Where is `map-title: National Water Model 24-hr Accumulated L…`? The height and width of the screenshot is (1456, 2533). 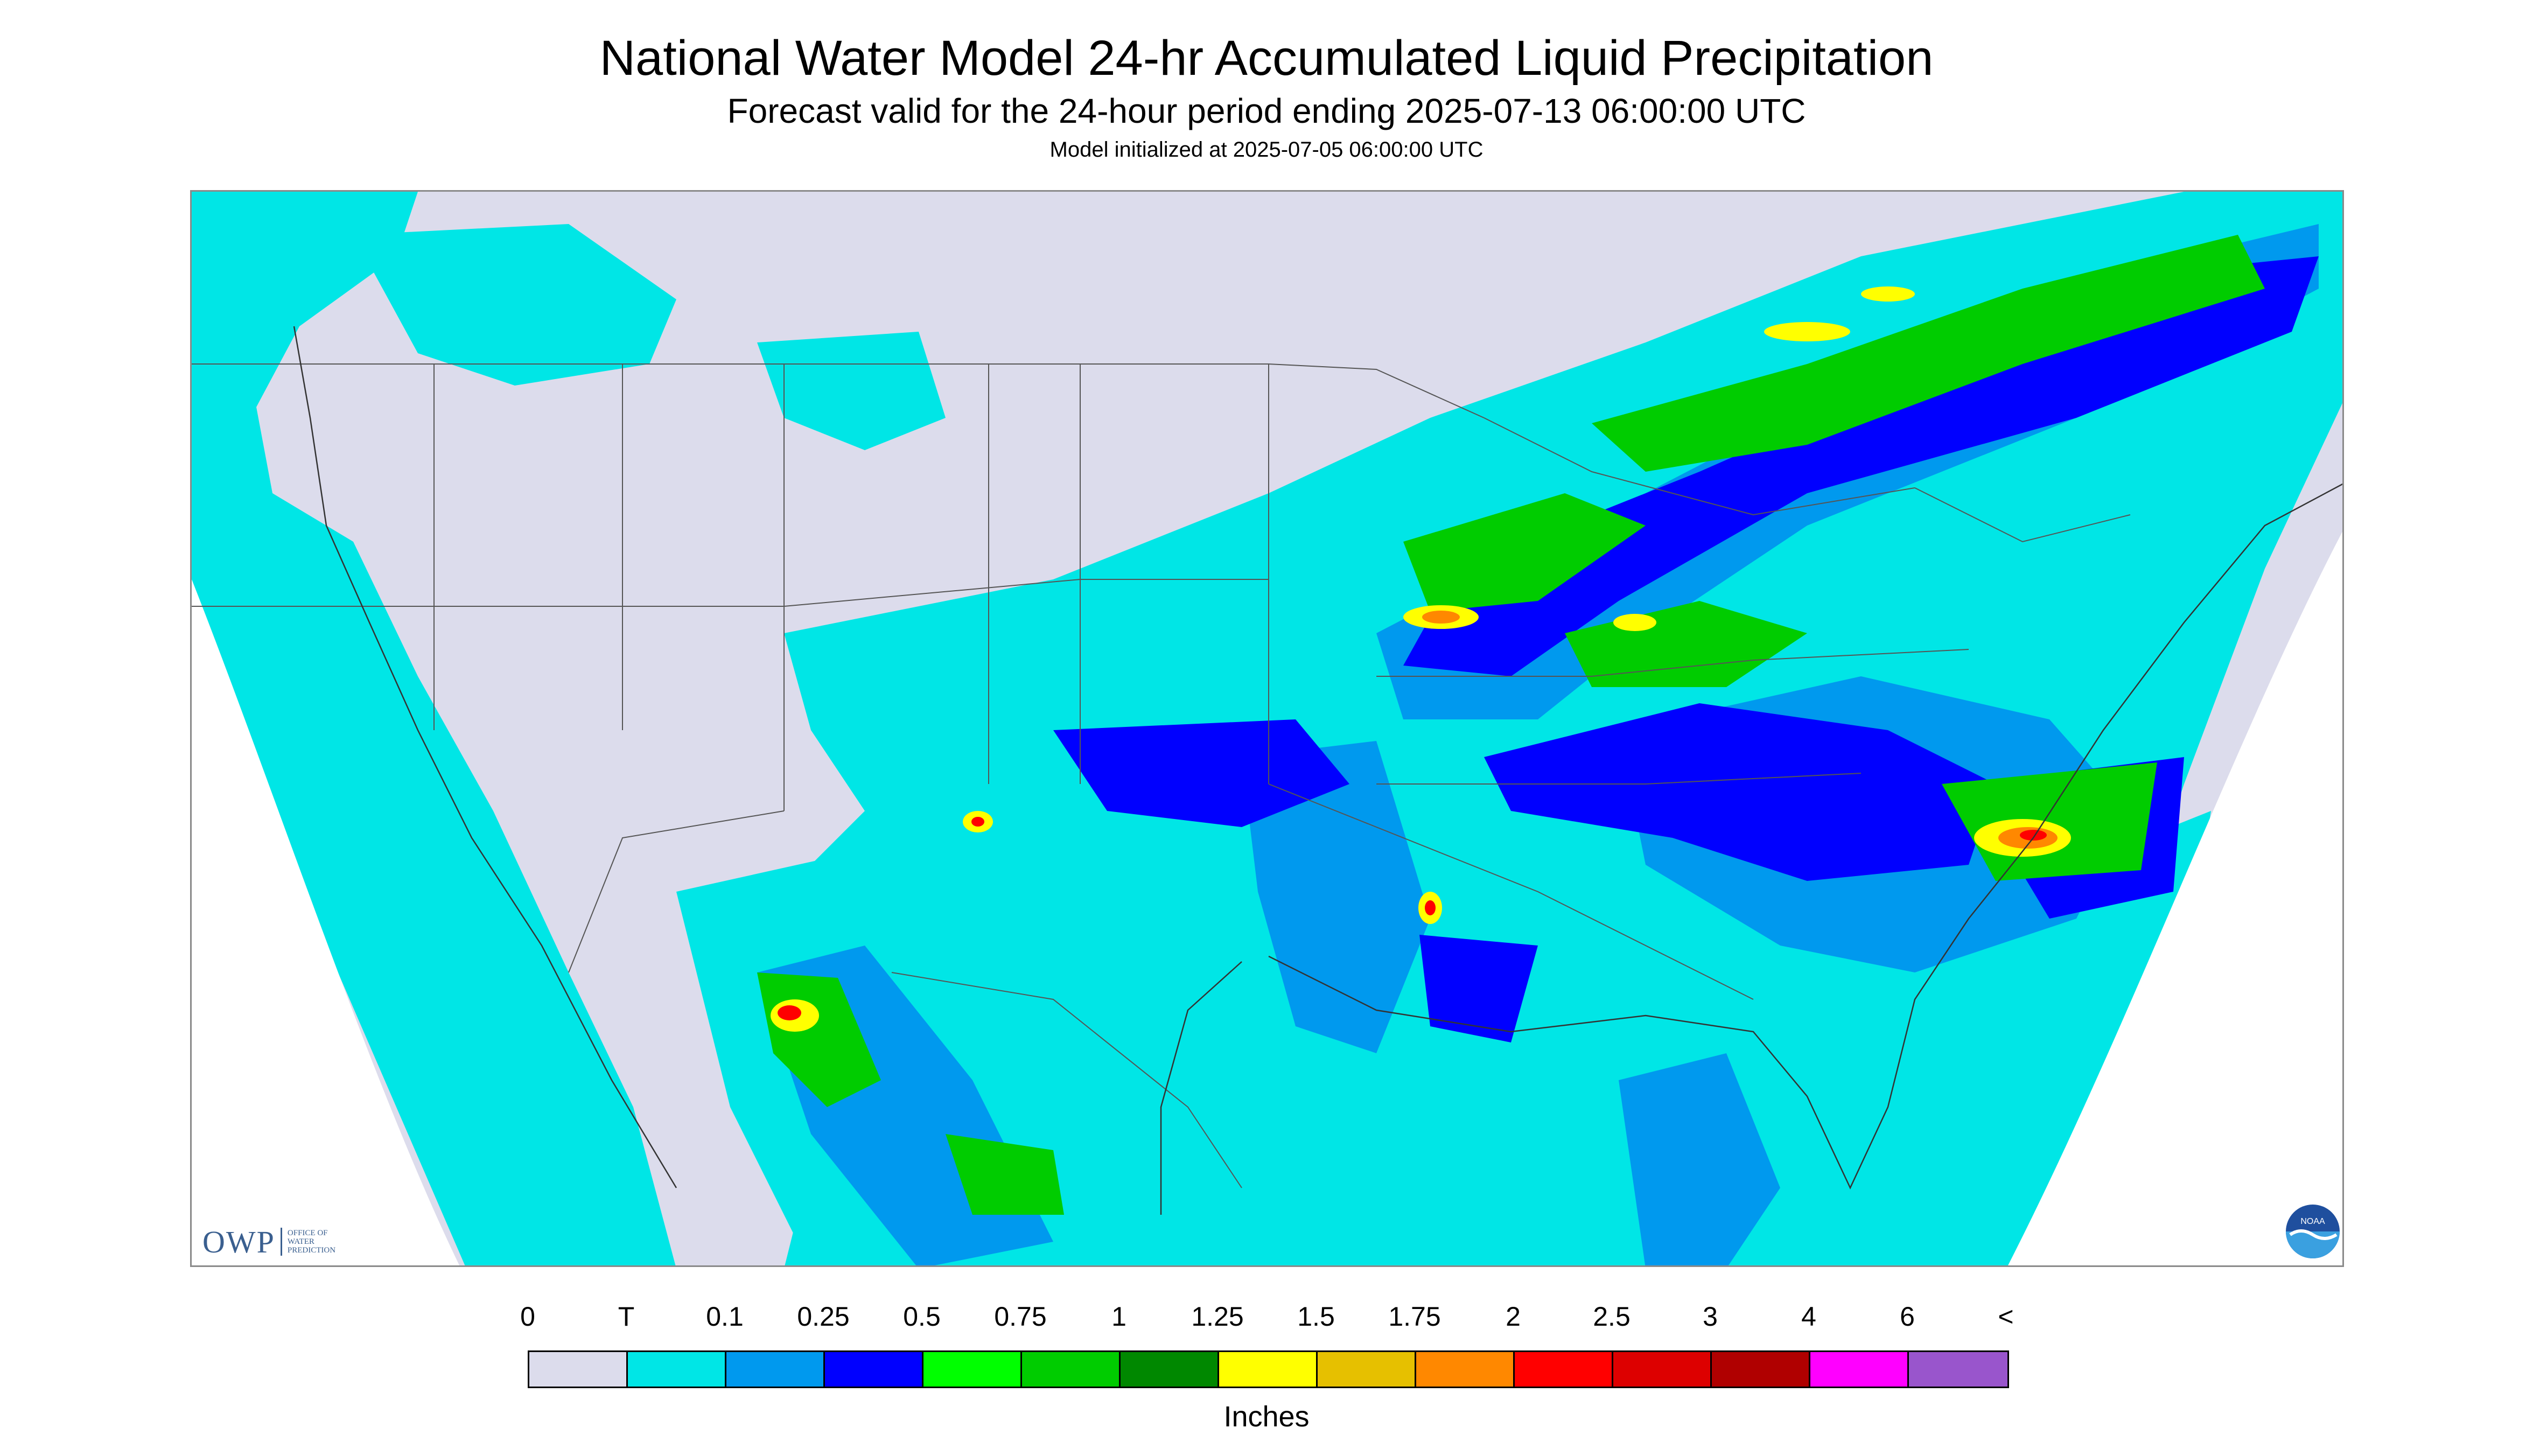
map-title: National Water Model 24-hr Accumulated L… is located at coordinates (1266, 58).